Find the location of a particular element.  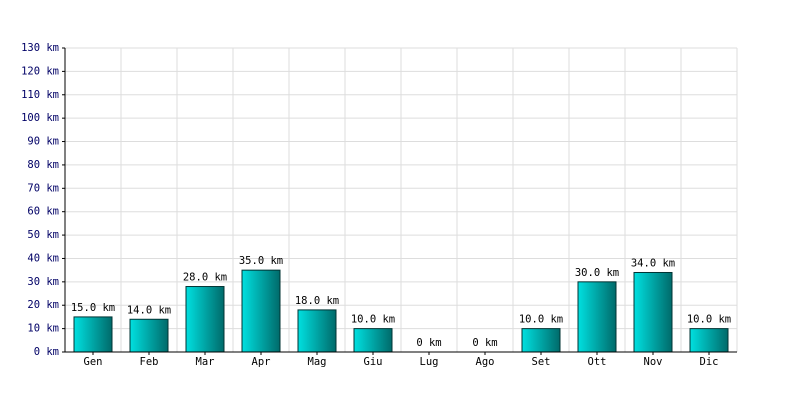

y-tick-label: 10 km is located at coordinates (43, 329).